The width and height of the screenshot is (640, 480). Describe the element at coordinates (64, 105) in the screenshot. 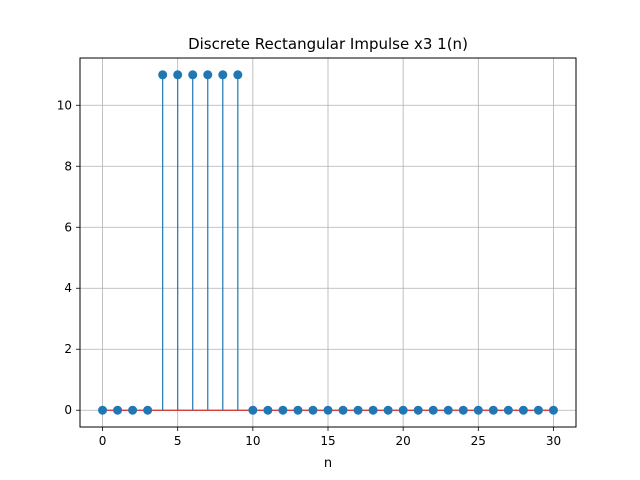

I see `y-tick-label: 10` at that location.